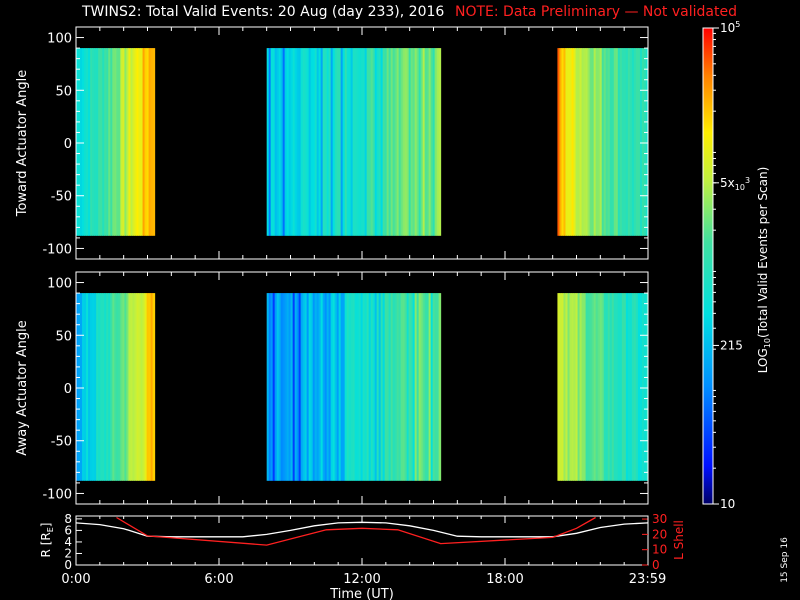 Image resolution: width=800 pixels, height=600 pixels. I want to click on colorbar-frame, so click(708, 266).